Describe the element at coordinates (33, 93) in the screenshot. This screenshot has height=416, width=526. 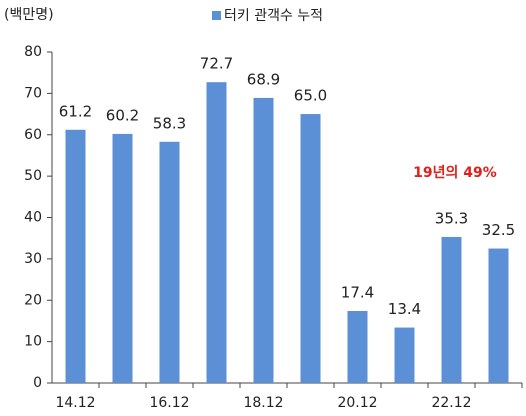
I see `y-tick-label: 70` at that location.